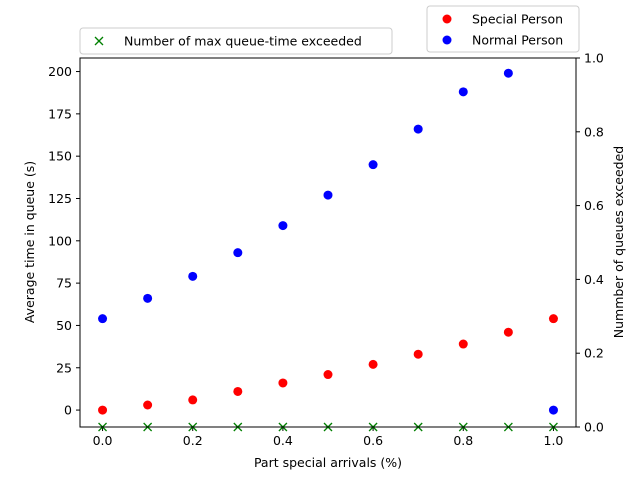  What do you see at coordinates (594, 427) in the screenshot?
I see `y-right-tick-label: 0.0` at bounding box center [594, 427].